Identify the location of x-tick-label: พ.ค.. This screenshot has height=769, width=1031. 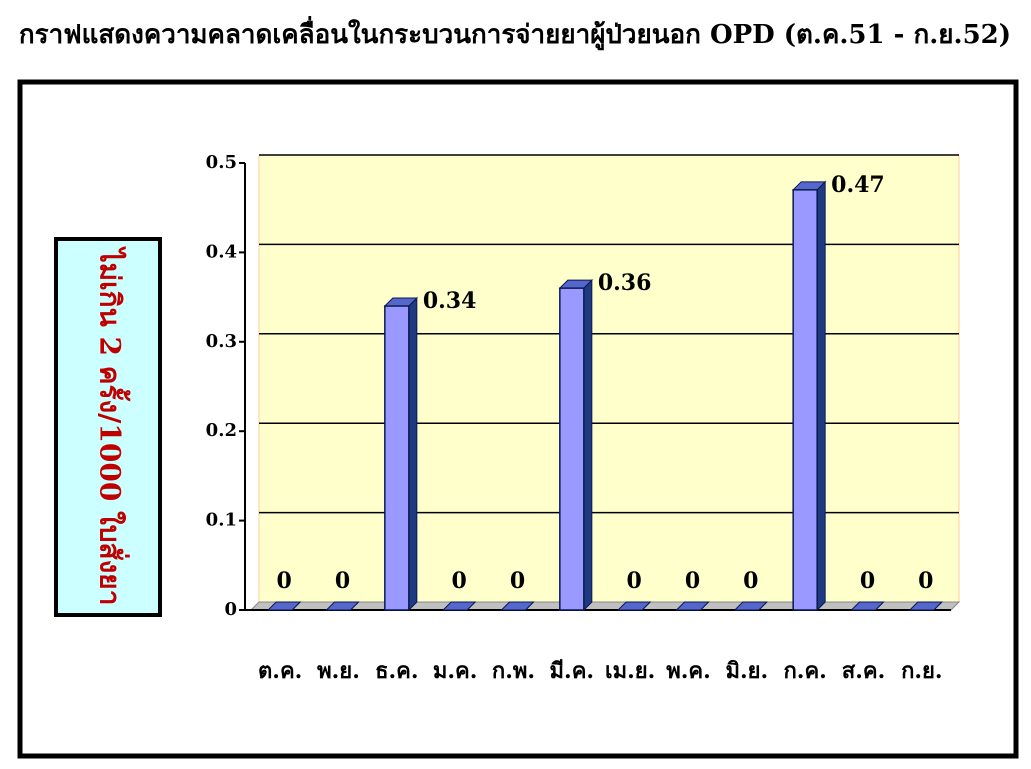
(688, 671).